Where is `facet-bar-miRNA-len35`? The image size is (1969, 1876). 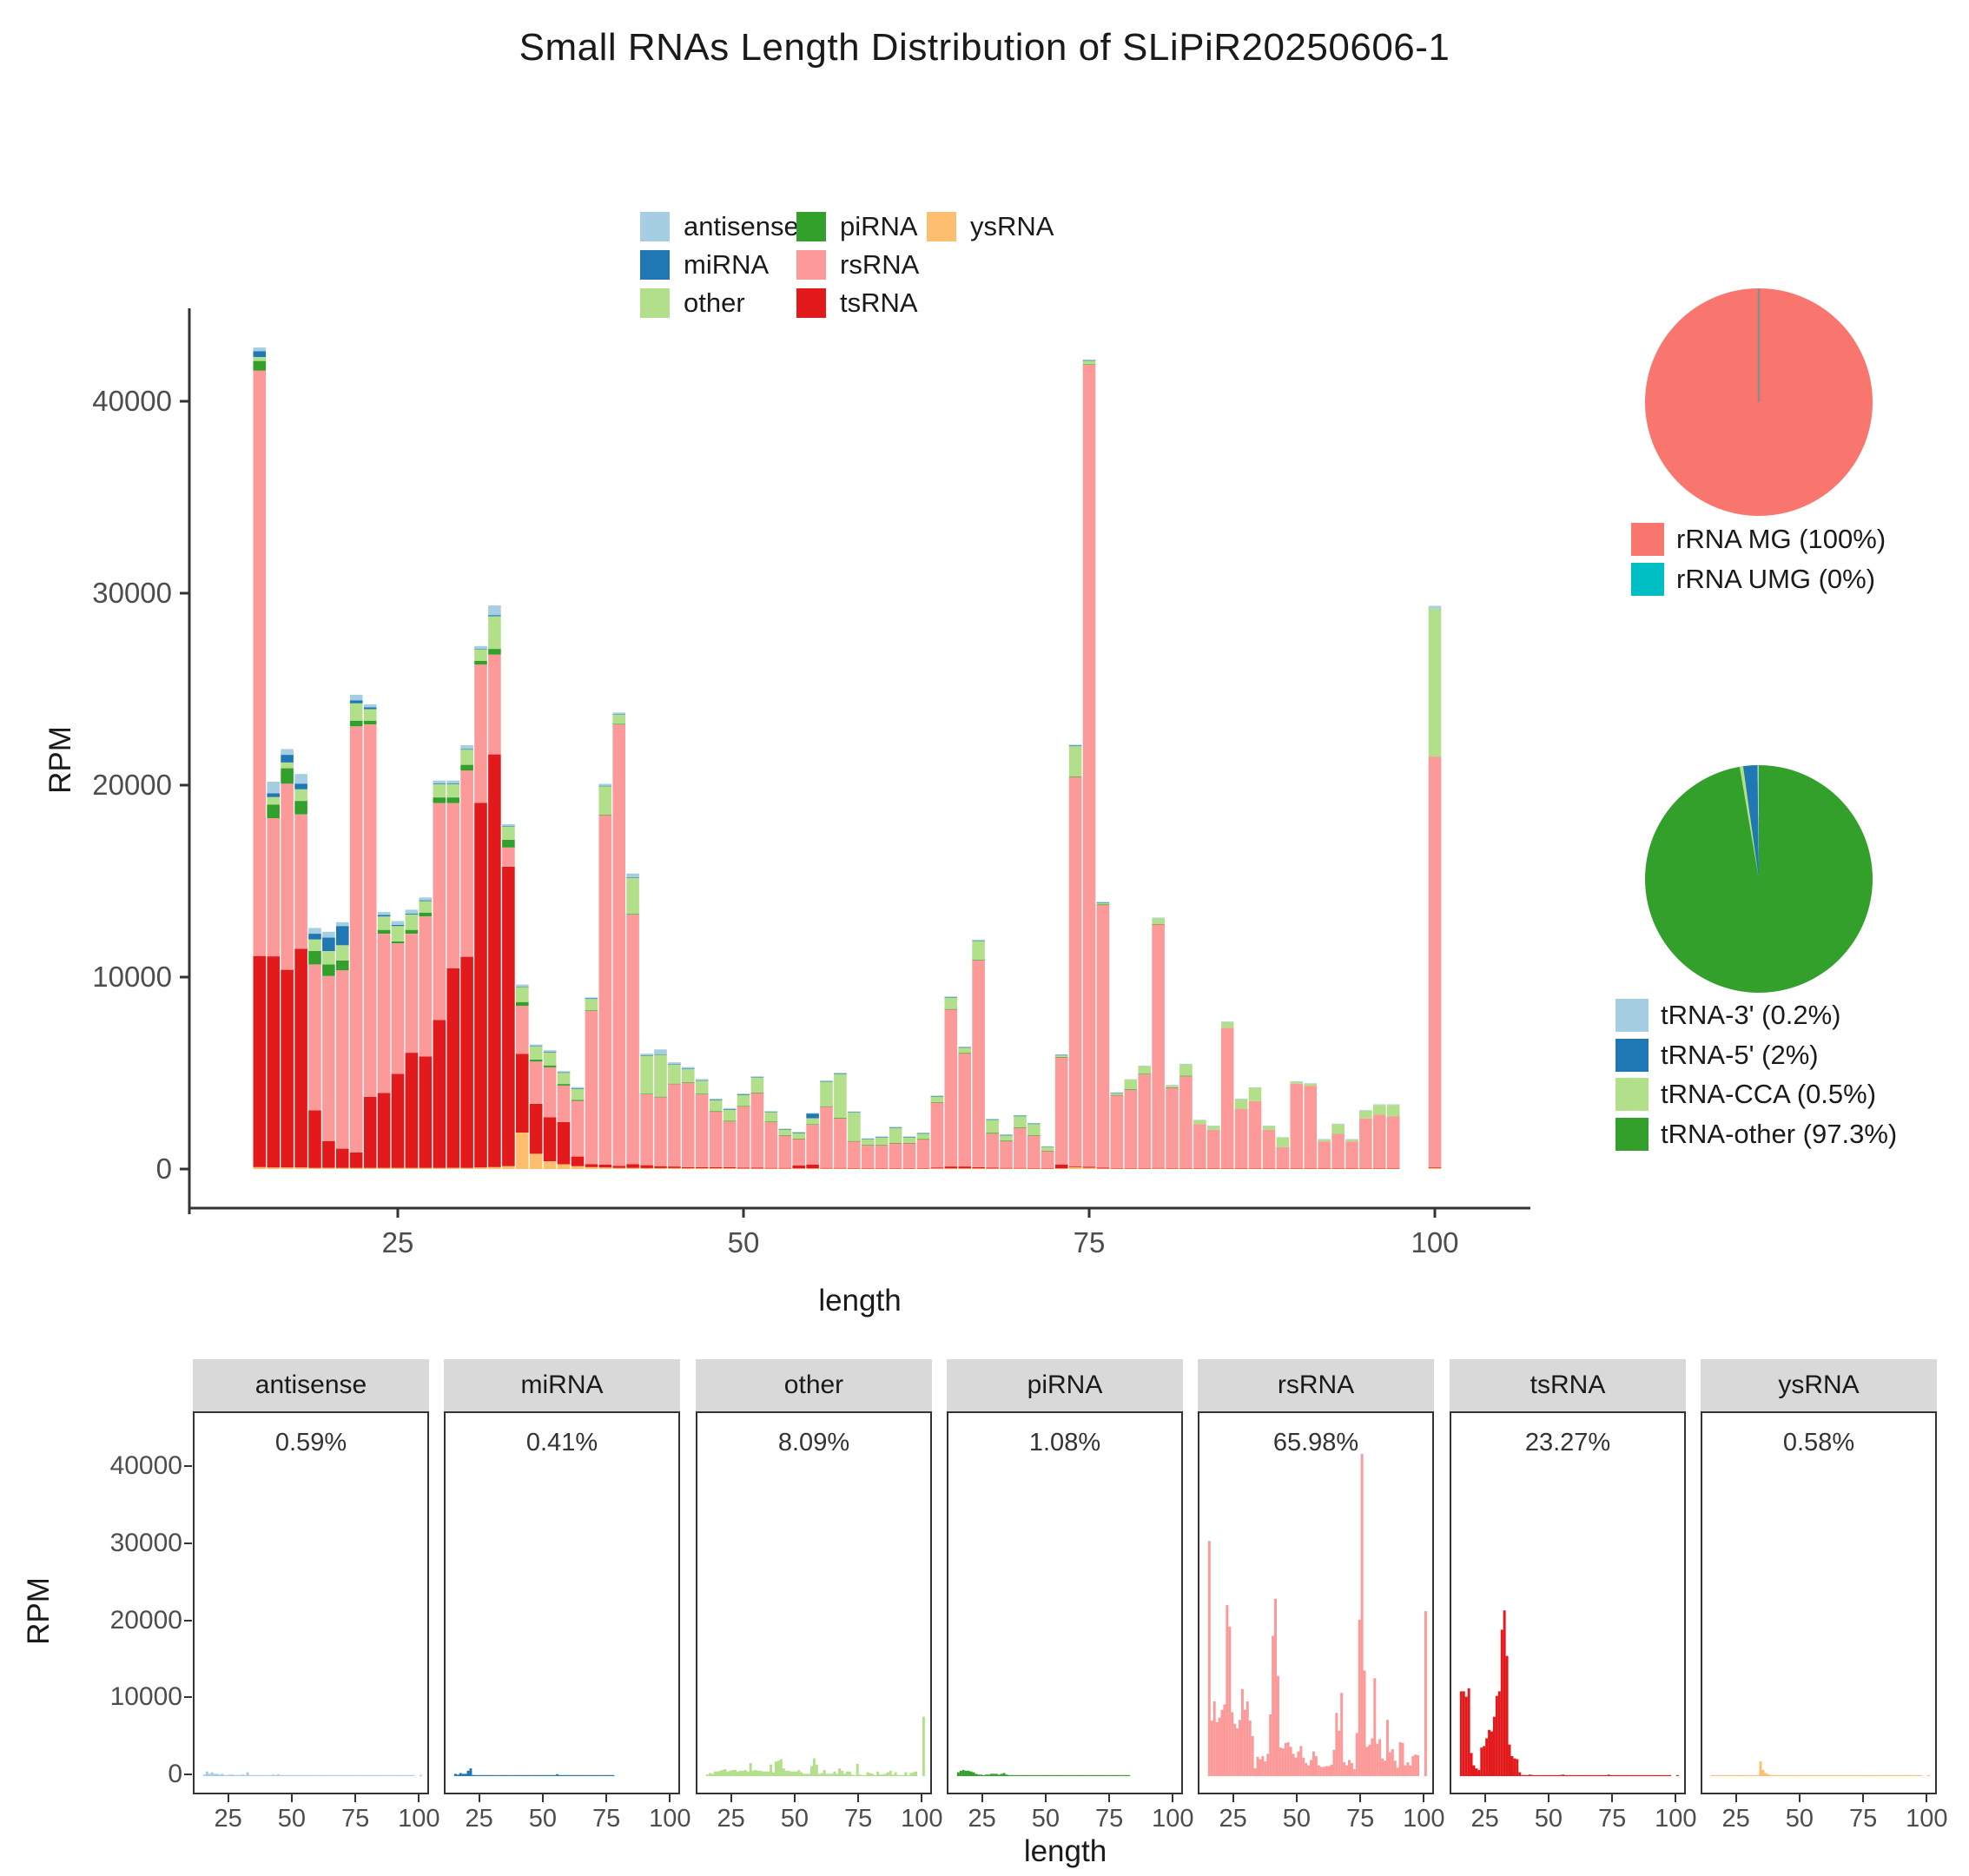
facet-bar-miRNA-len35 is located at coordinates (506, 1775).